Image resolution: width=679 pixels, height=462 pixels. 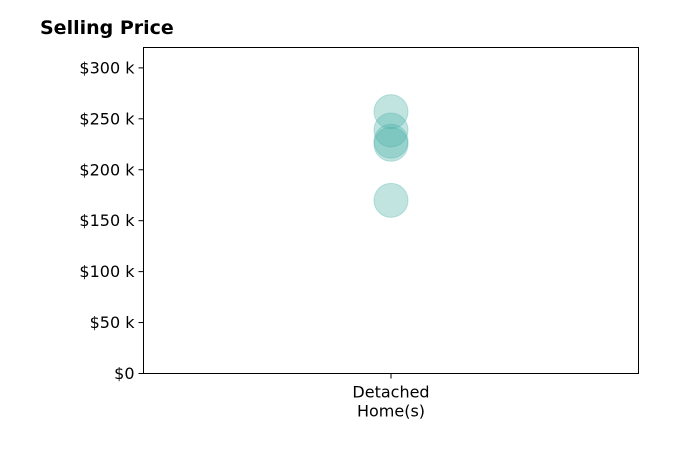 What do you see at coordinates (107, 28) in the screenshot?
I see `chart-title: Selling Price` at bounding box center [107, 28].